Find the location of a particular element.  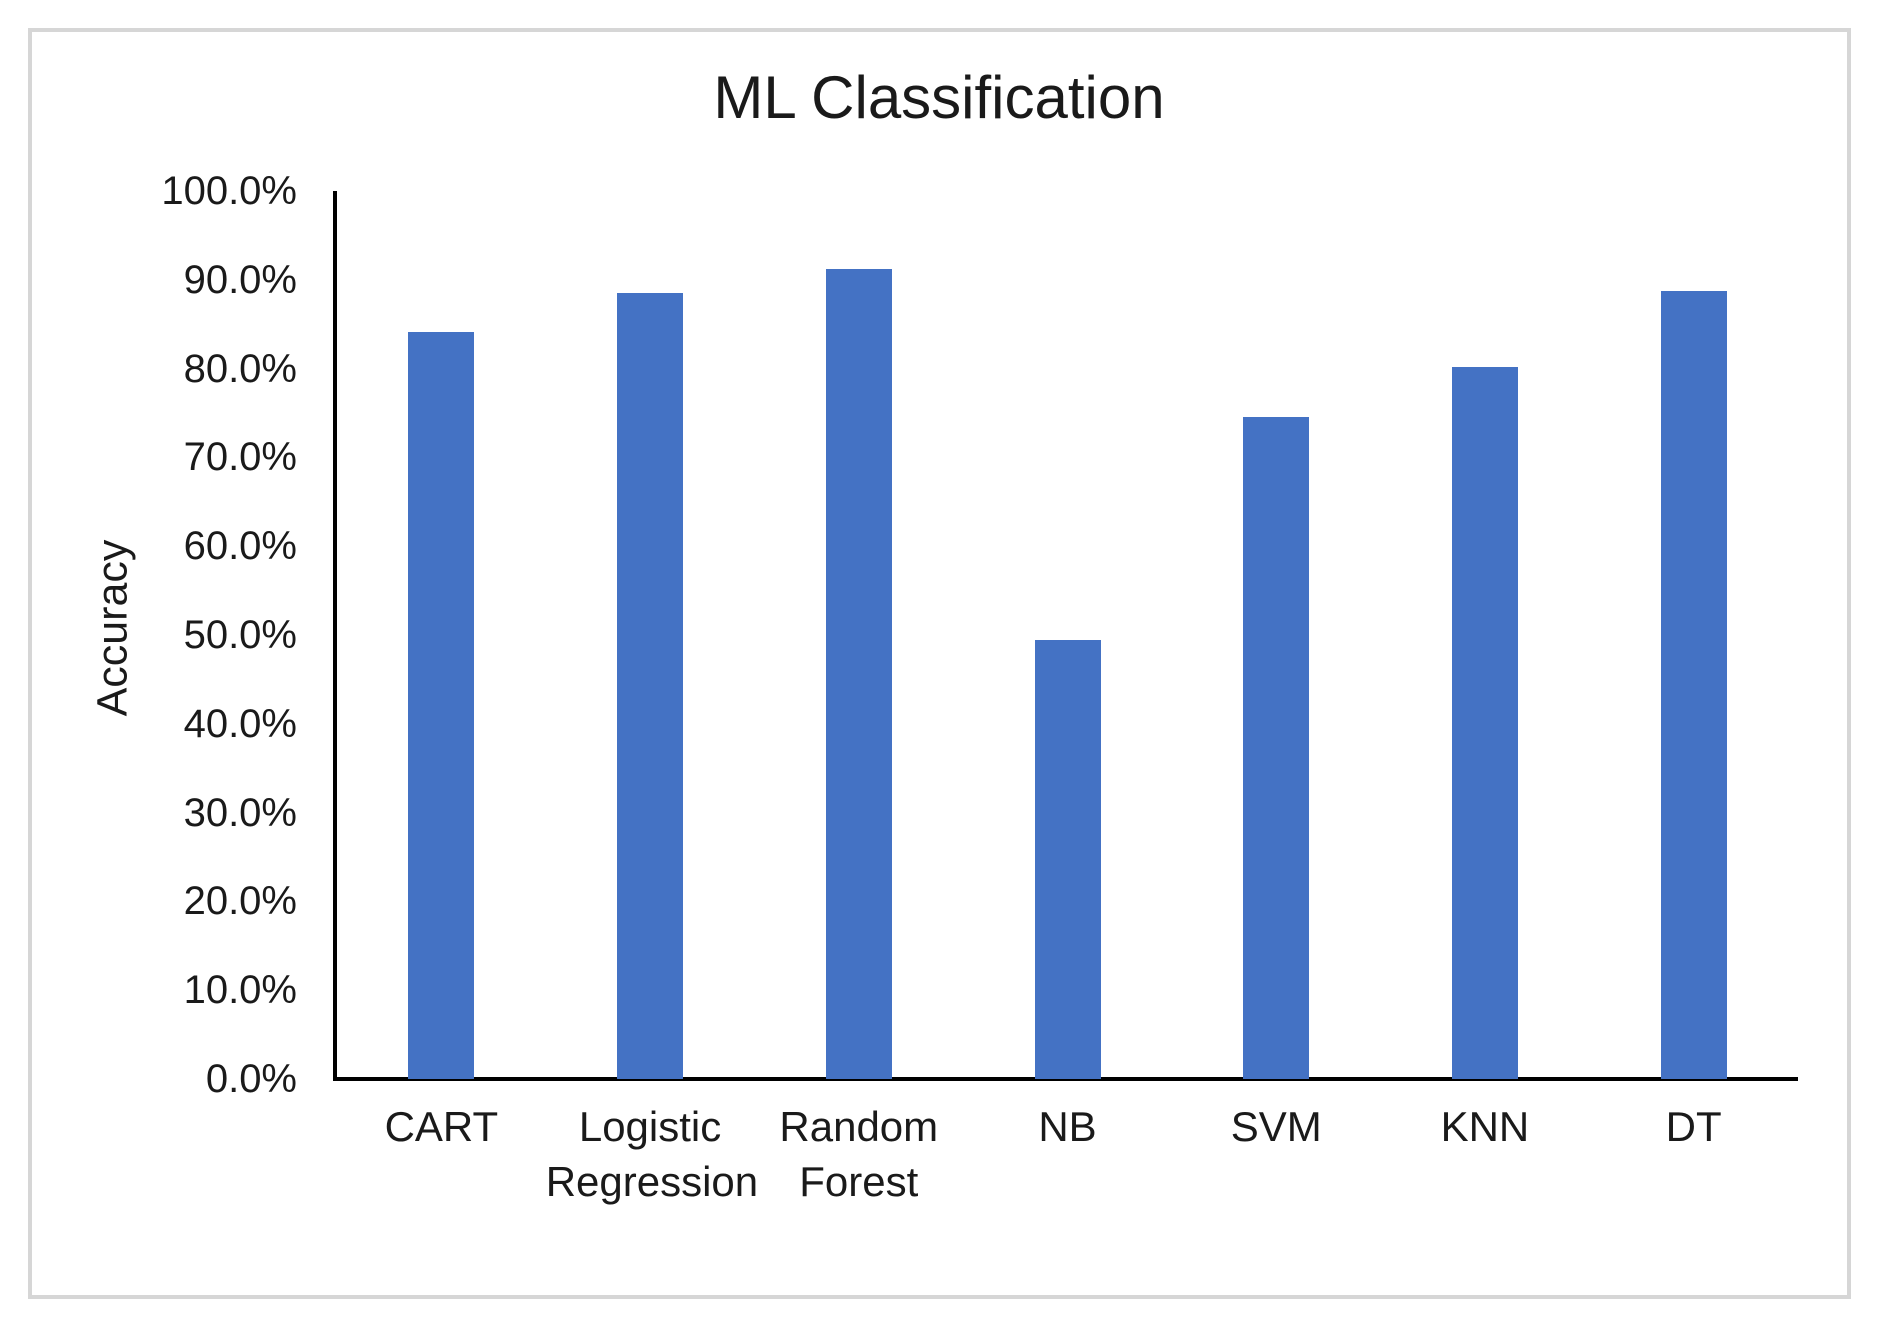

x-category-label: KNN is located at coordinates (1485, 1126).